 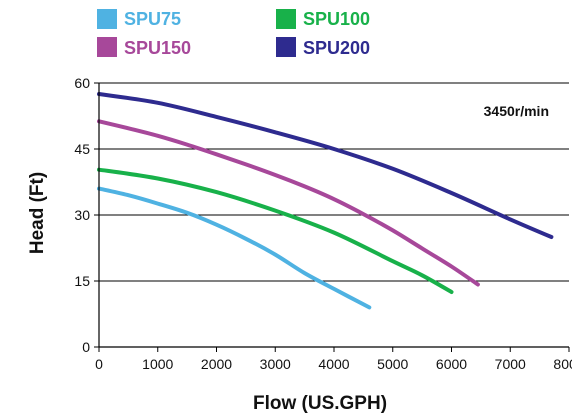 I want to click on x-tick-label-2000: 2000, so click(x=216, y=364).